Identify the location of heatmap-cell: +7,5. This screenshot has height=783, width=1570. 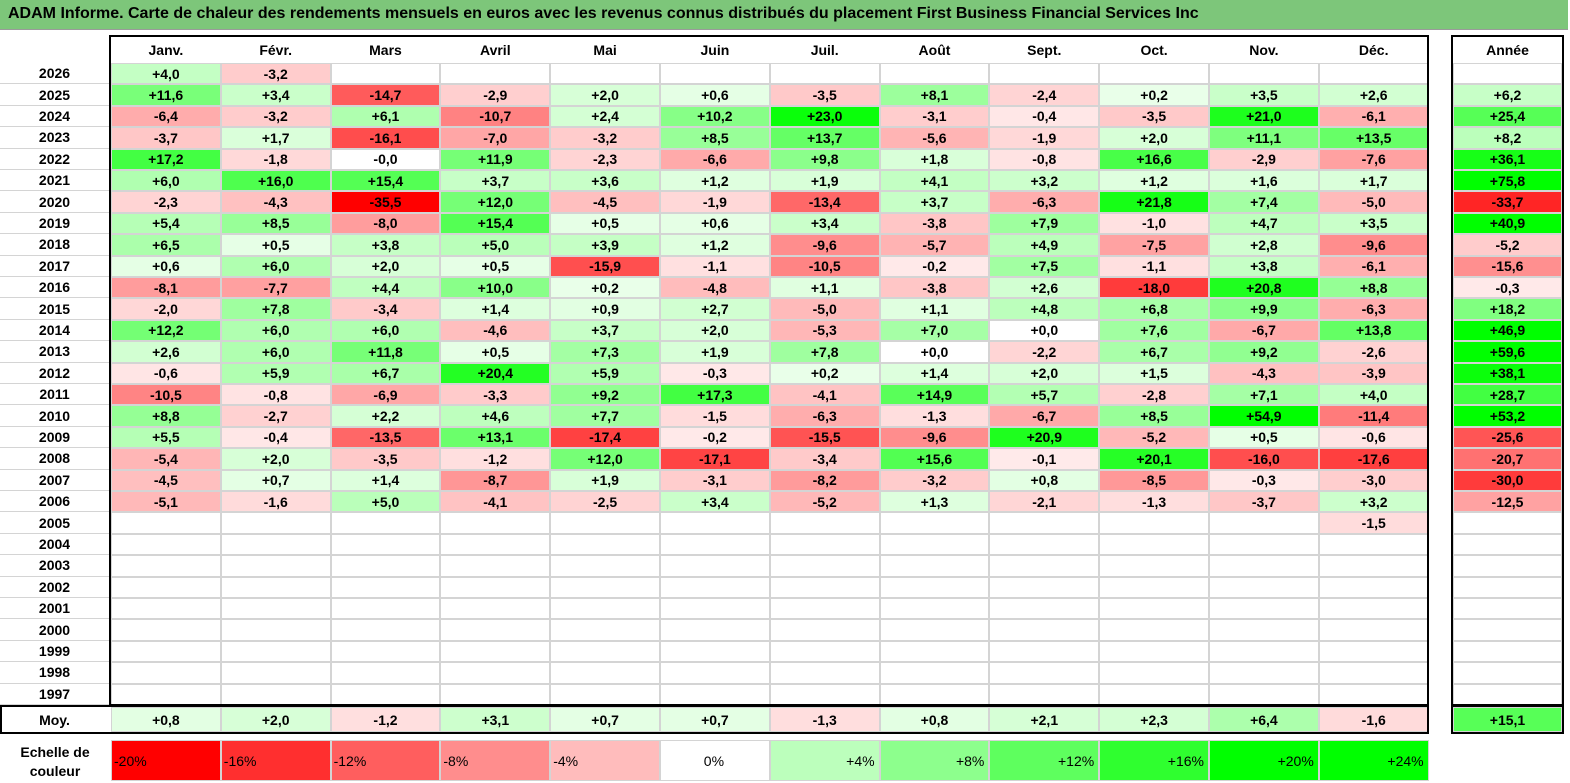
(1044, 266).